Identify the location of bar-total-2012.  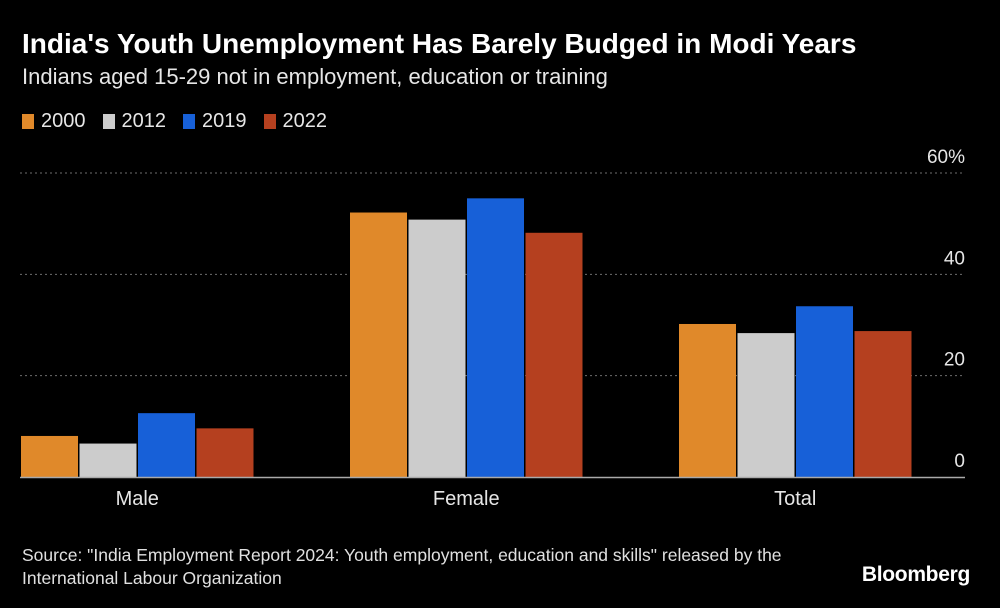
(766, 405).